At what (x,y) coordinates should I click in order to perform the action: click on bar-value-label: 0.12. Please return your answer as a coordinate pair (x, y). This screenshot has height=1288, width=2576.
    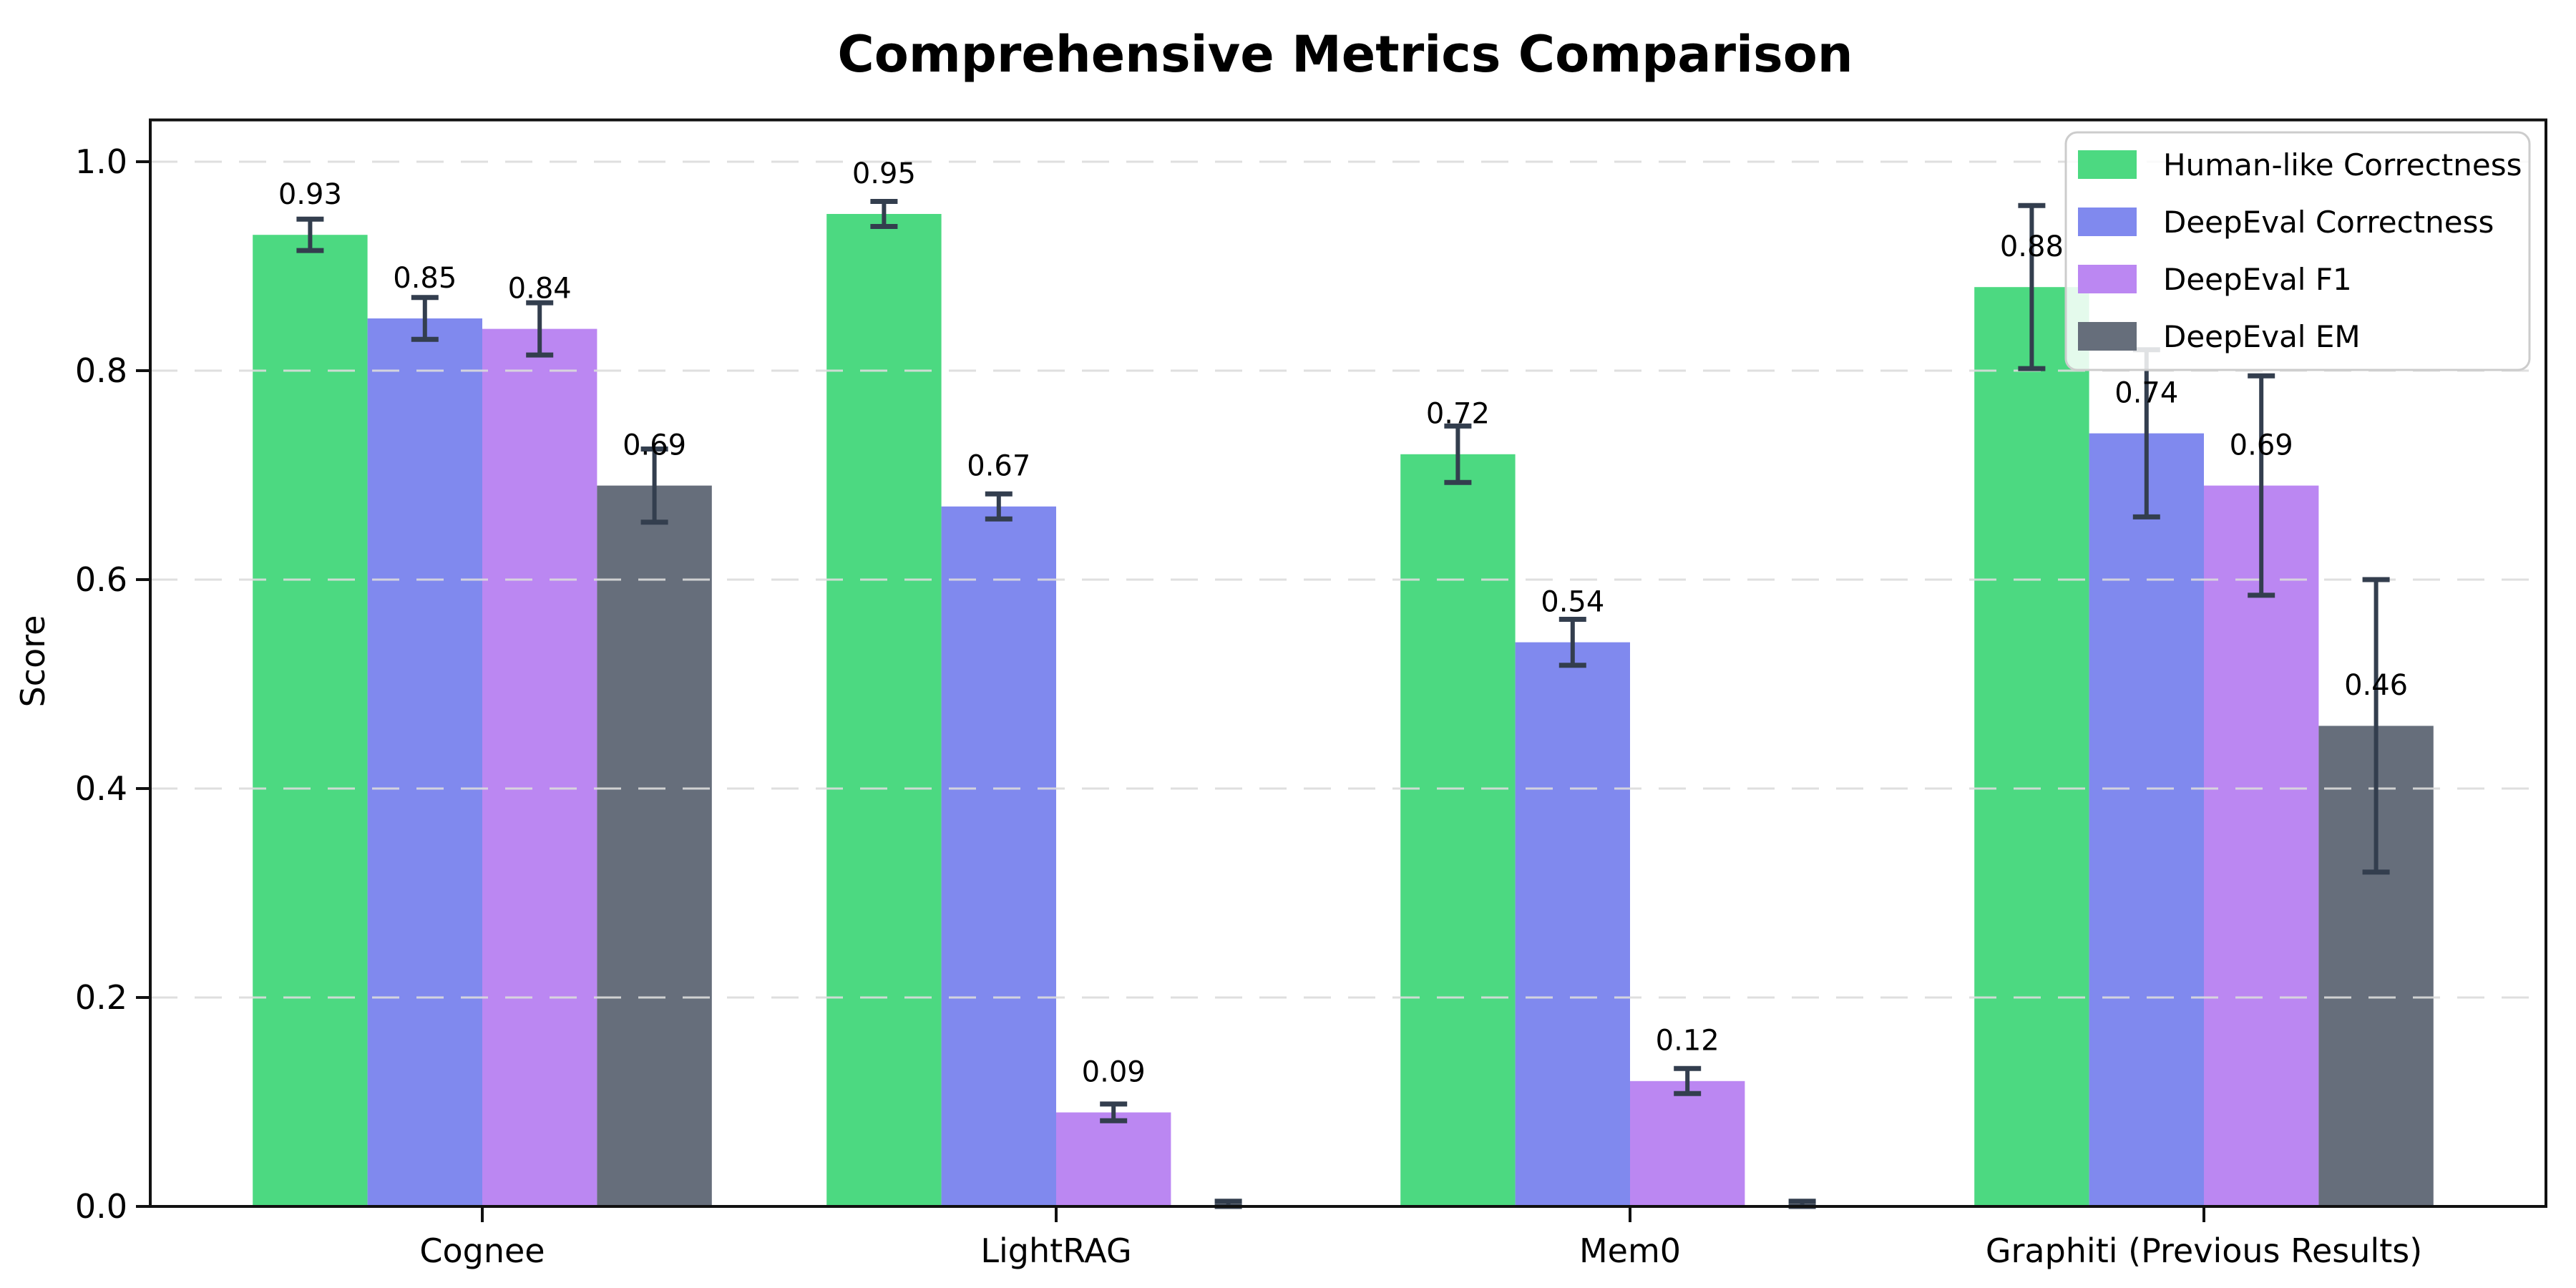
    Looking at the image, I should click on (1687, 1041).